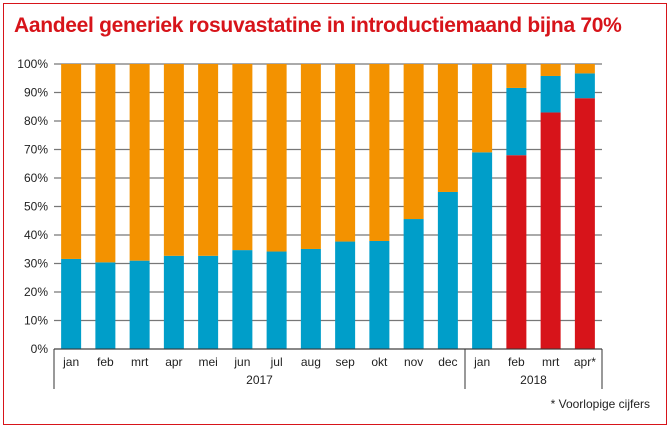 Image resolution: width=672 pixels, height=430 pixels. I want to click on y-tick-label: 60%, so click(36, 178).